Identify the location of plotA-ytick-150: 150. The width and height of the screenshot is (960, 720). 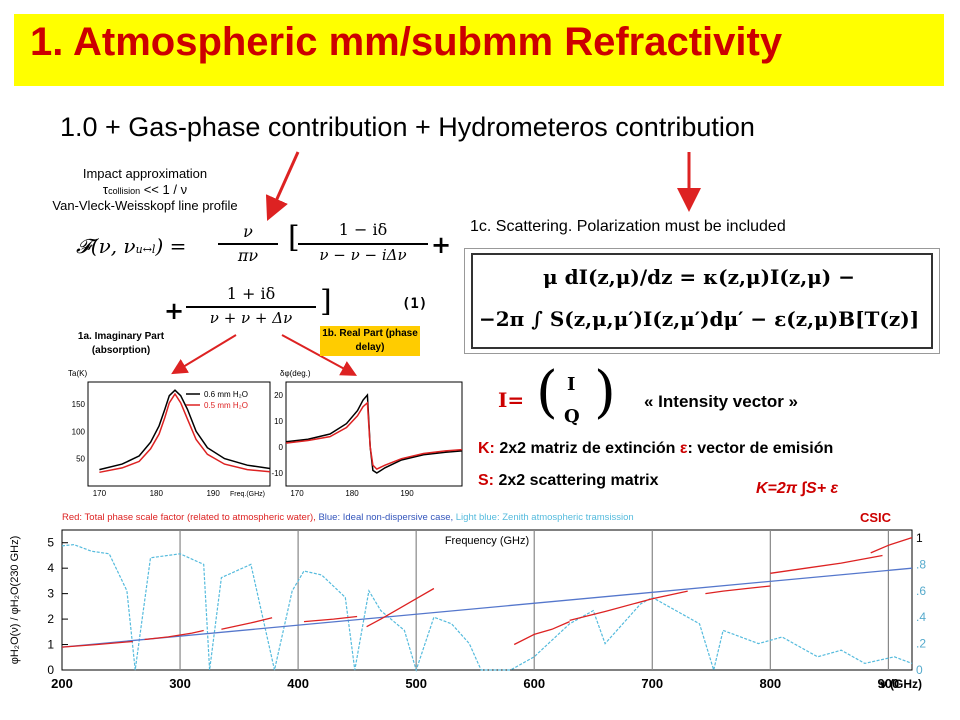
(79, 404).